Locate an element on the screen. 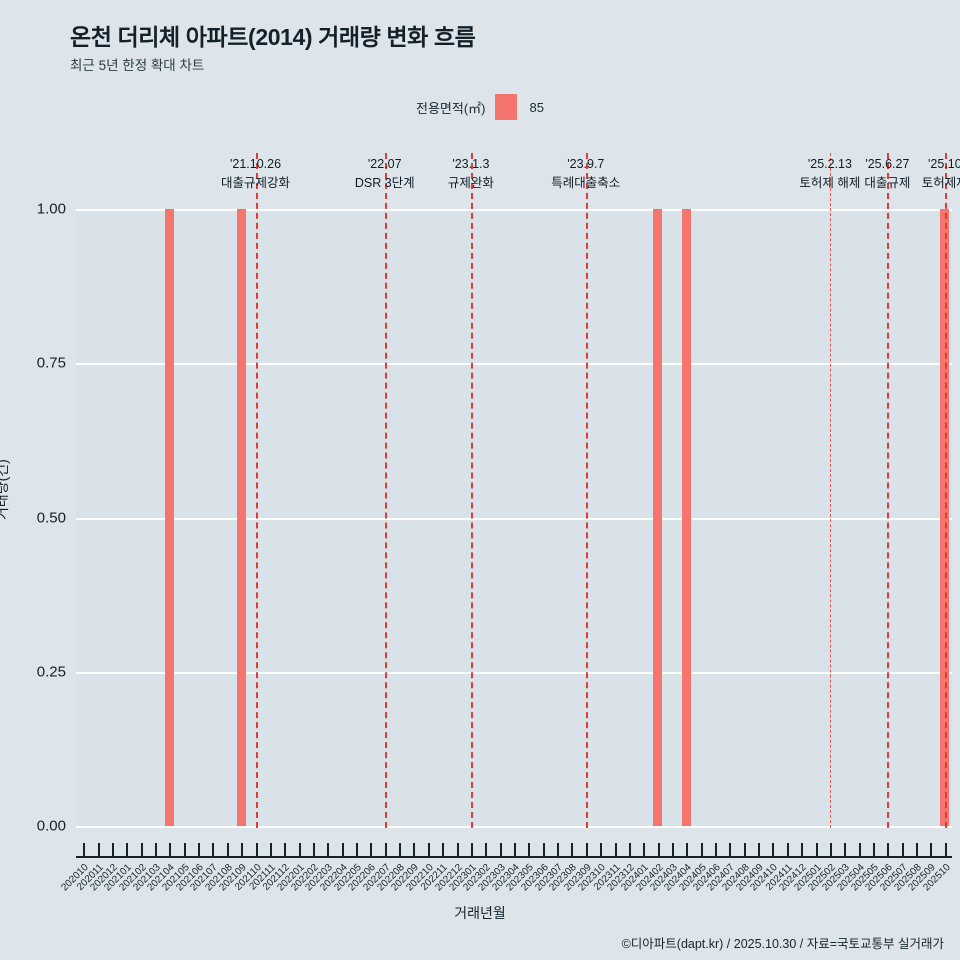 This screenshot has height=960, width=960. event-annotation-202309: '23.9.7 특례대출축소 is located at coordinates (585, 174).